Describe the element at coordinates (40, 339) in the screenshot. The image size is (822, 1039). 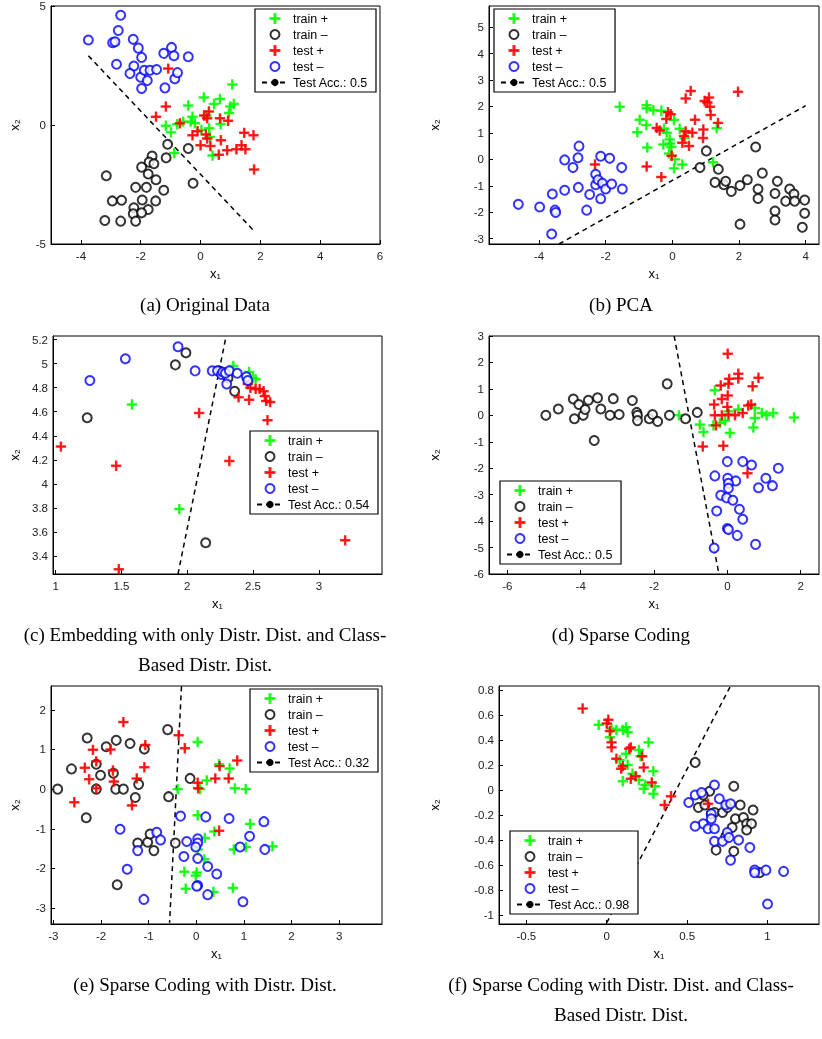
I see `y-tick-label: 5.2` at that location.